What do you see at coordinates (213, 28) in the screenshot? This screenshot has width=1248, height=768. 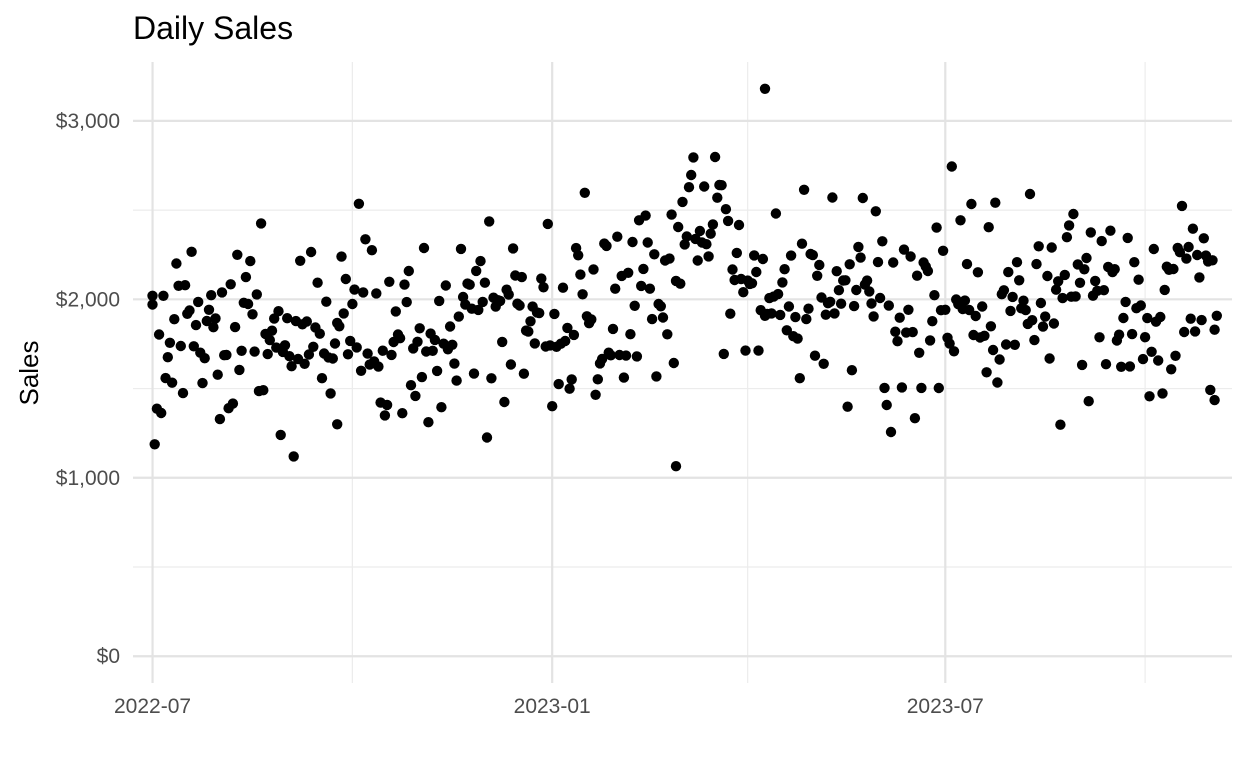 I see `chart-title: Daily Sales` at bounding box center [213, 28].